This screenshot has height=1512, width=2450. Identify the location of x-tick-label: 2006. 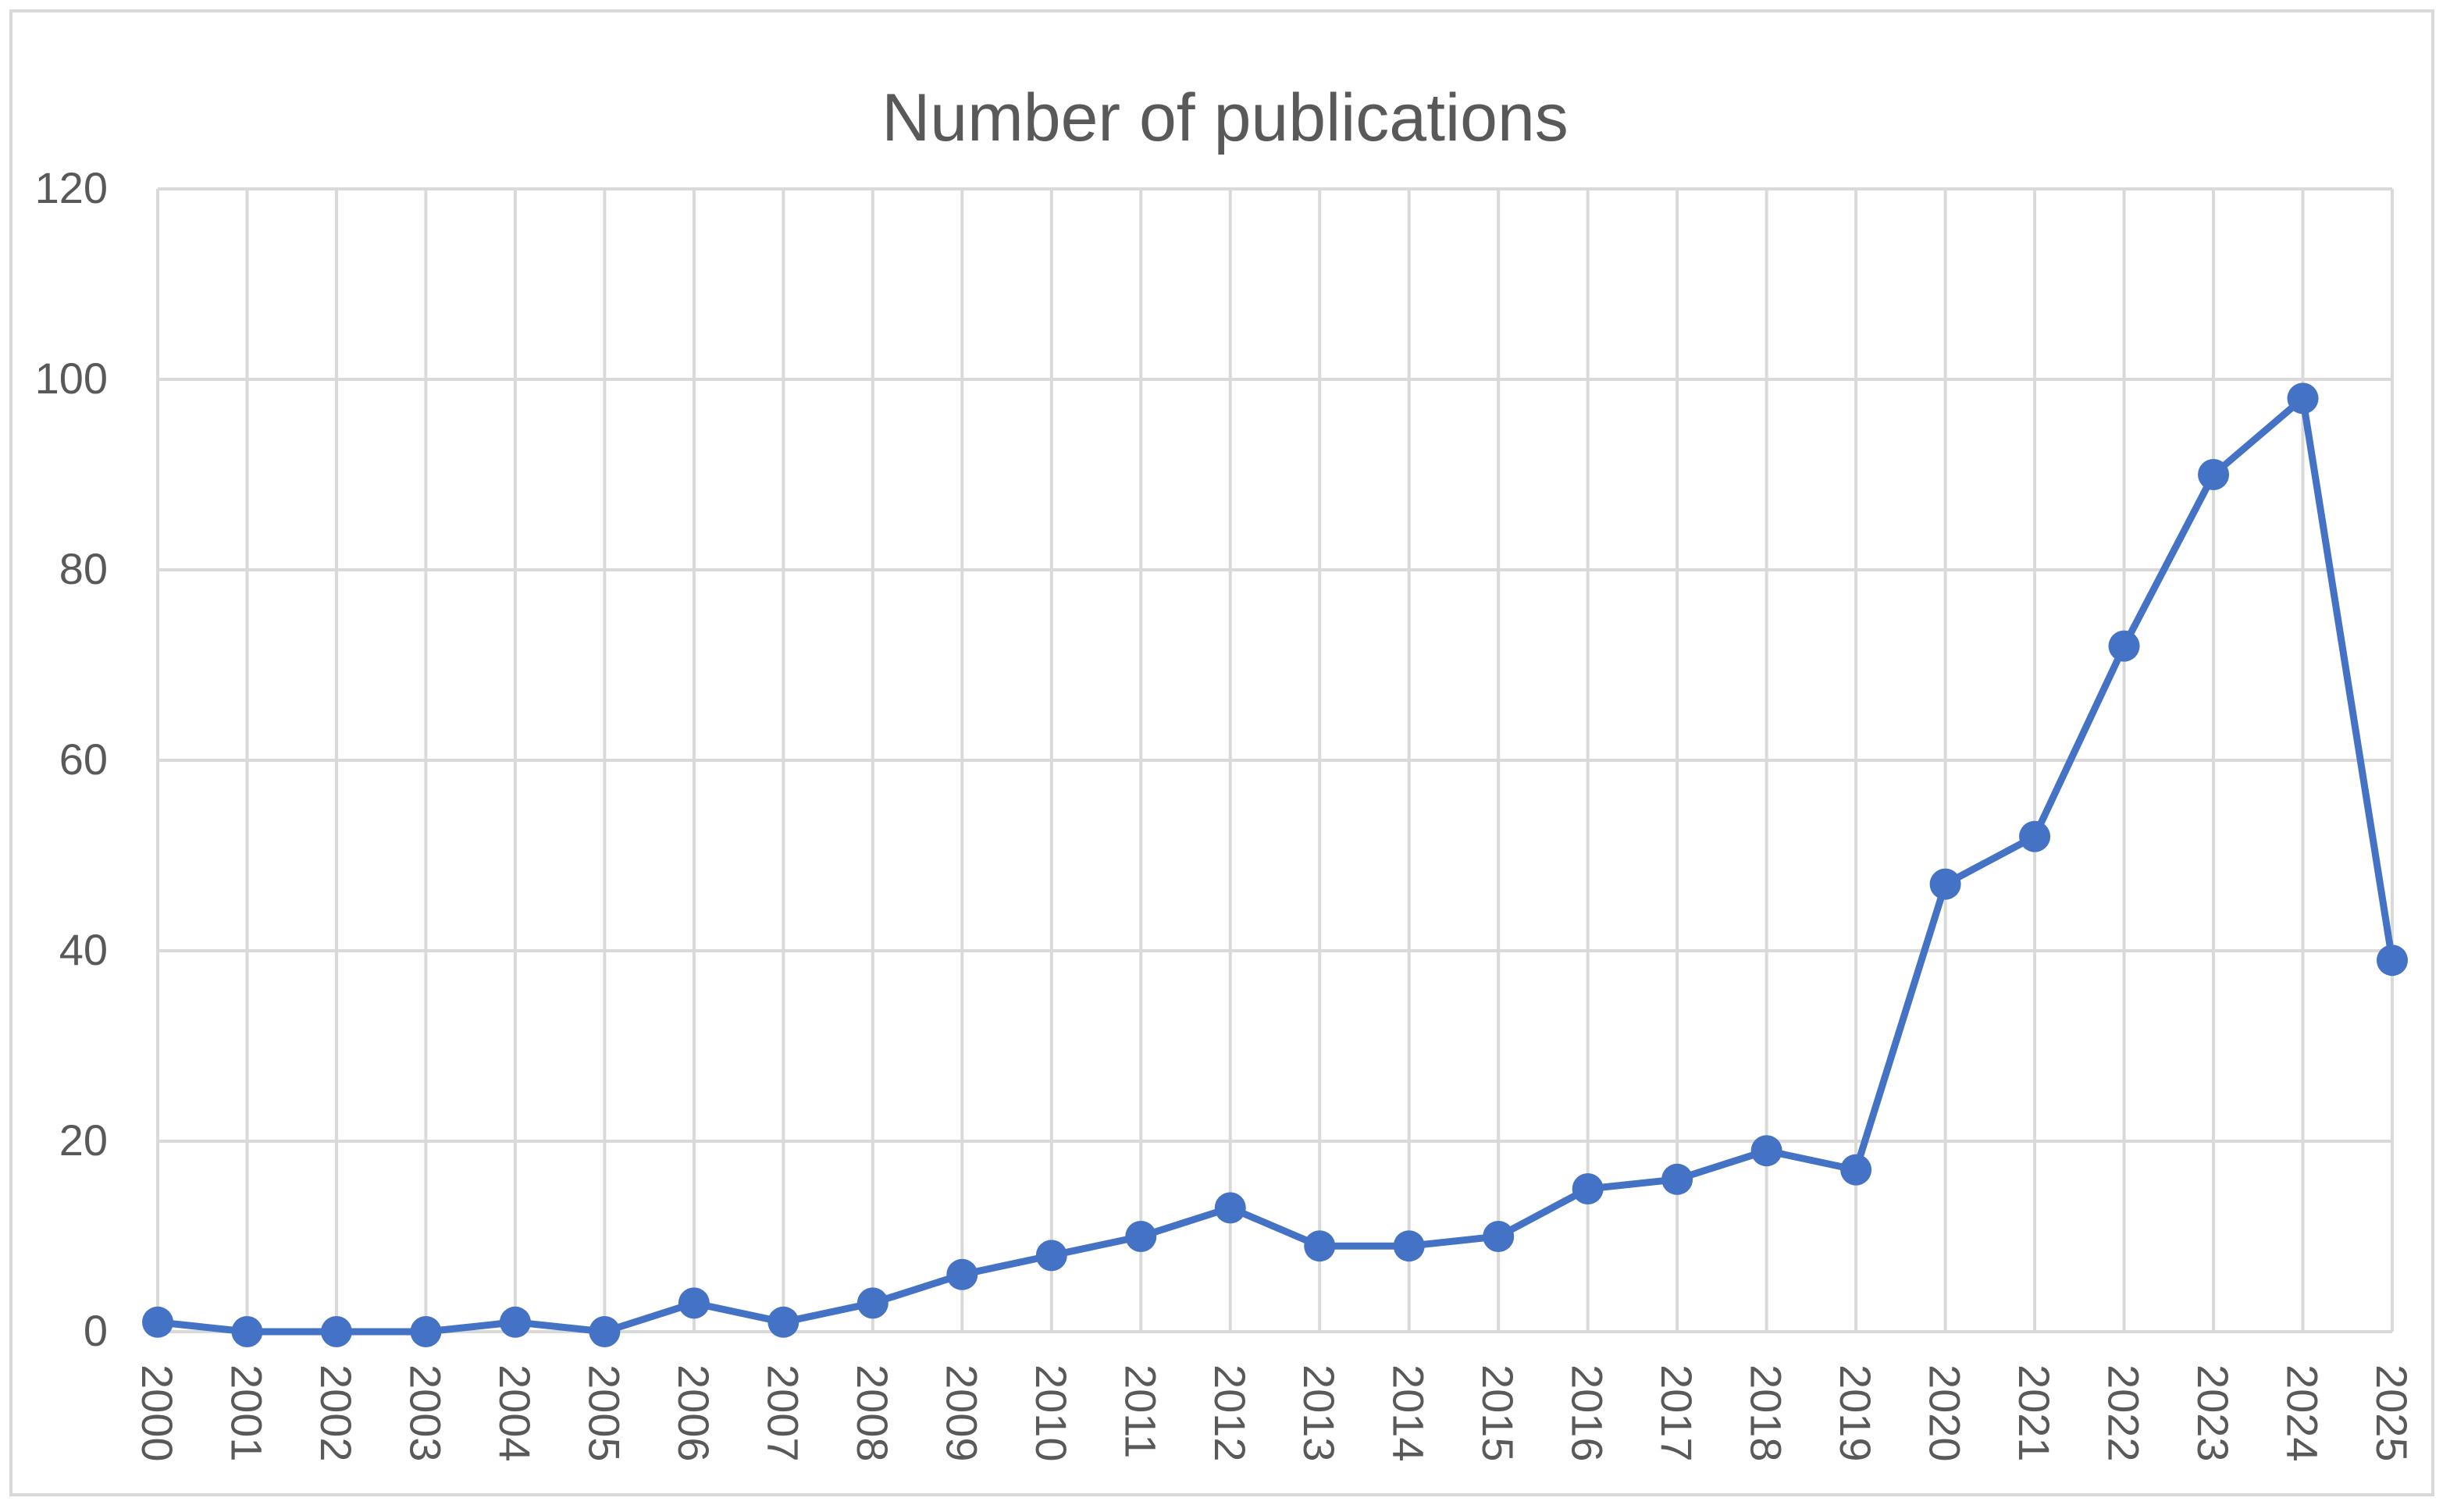
(693, 1413).